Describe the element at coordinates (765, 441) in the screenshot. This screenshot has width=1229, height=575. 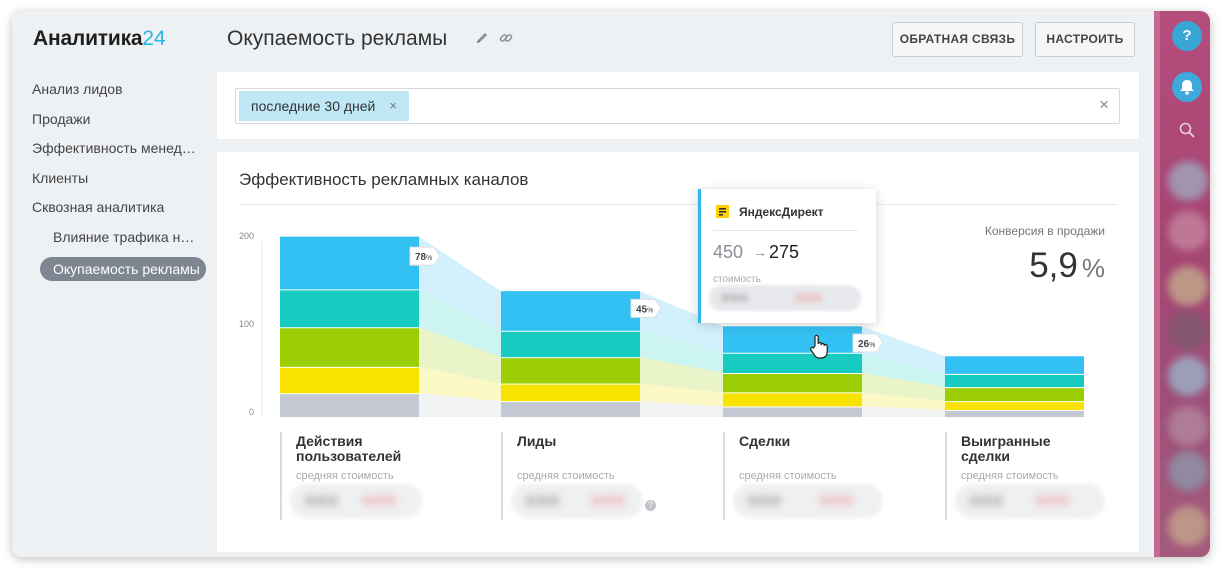
I see `stage-name: Сделки` at that location.